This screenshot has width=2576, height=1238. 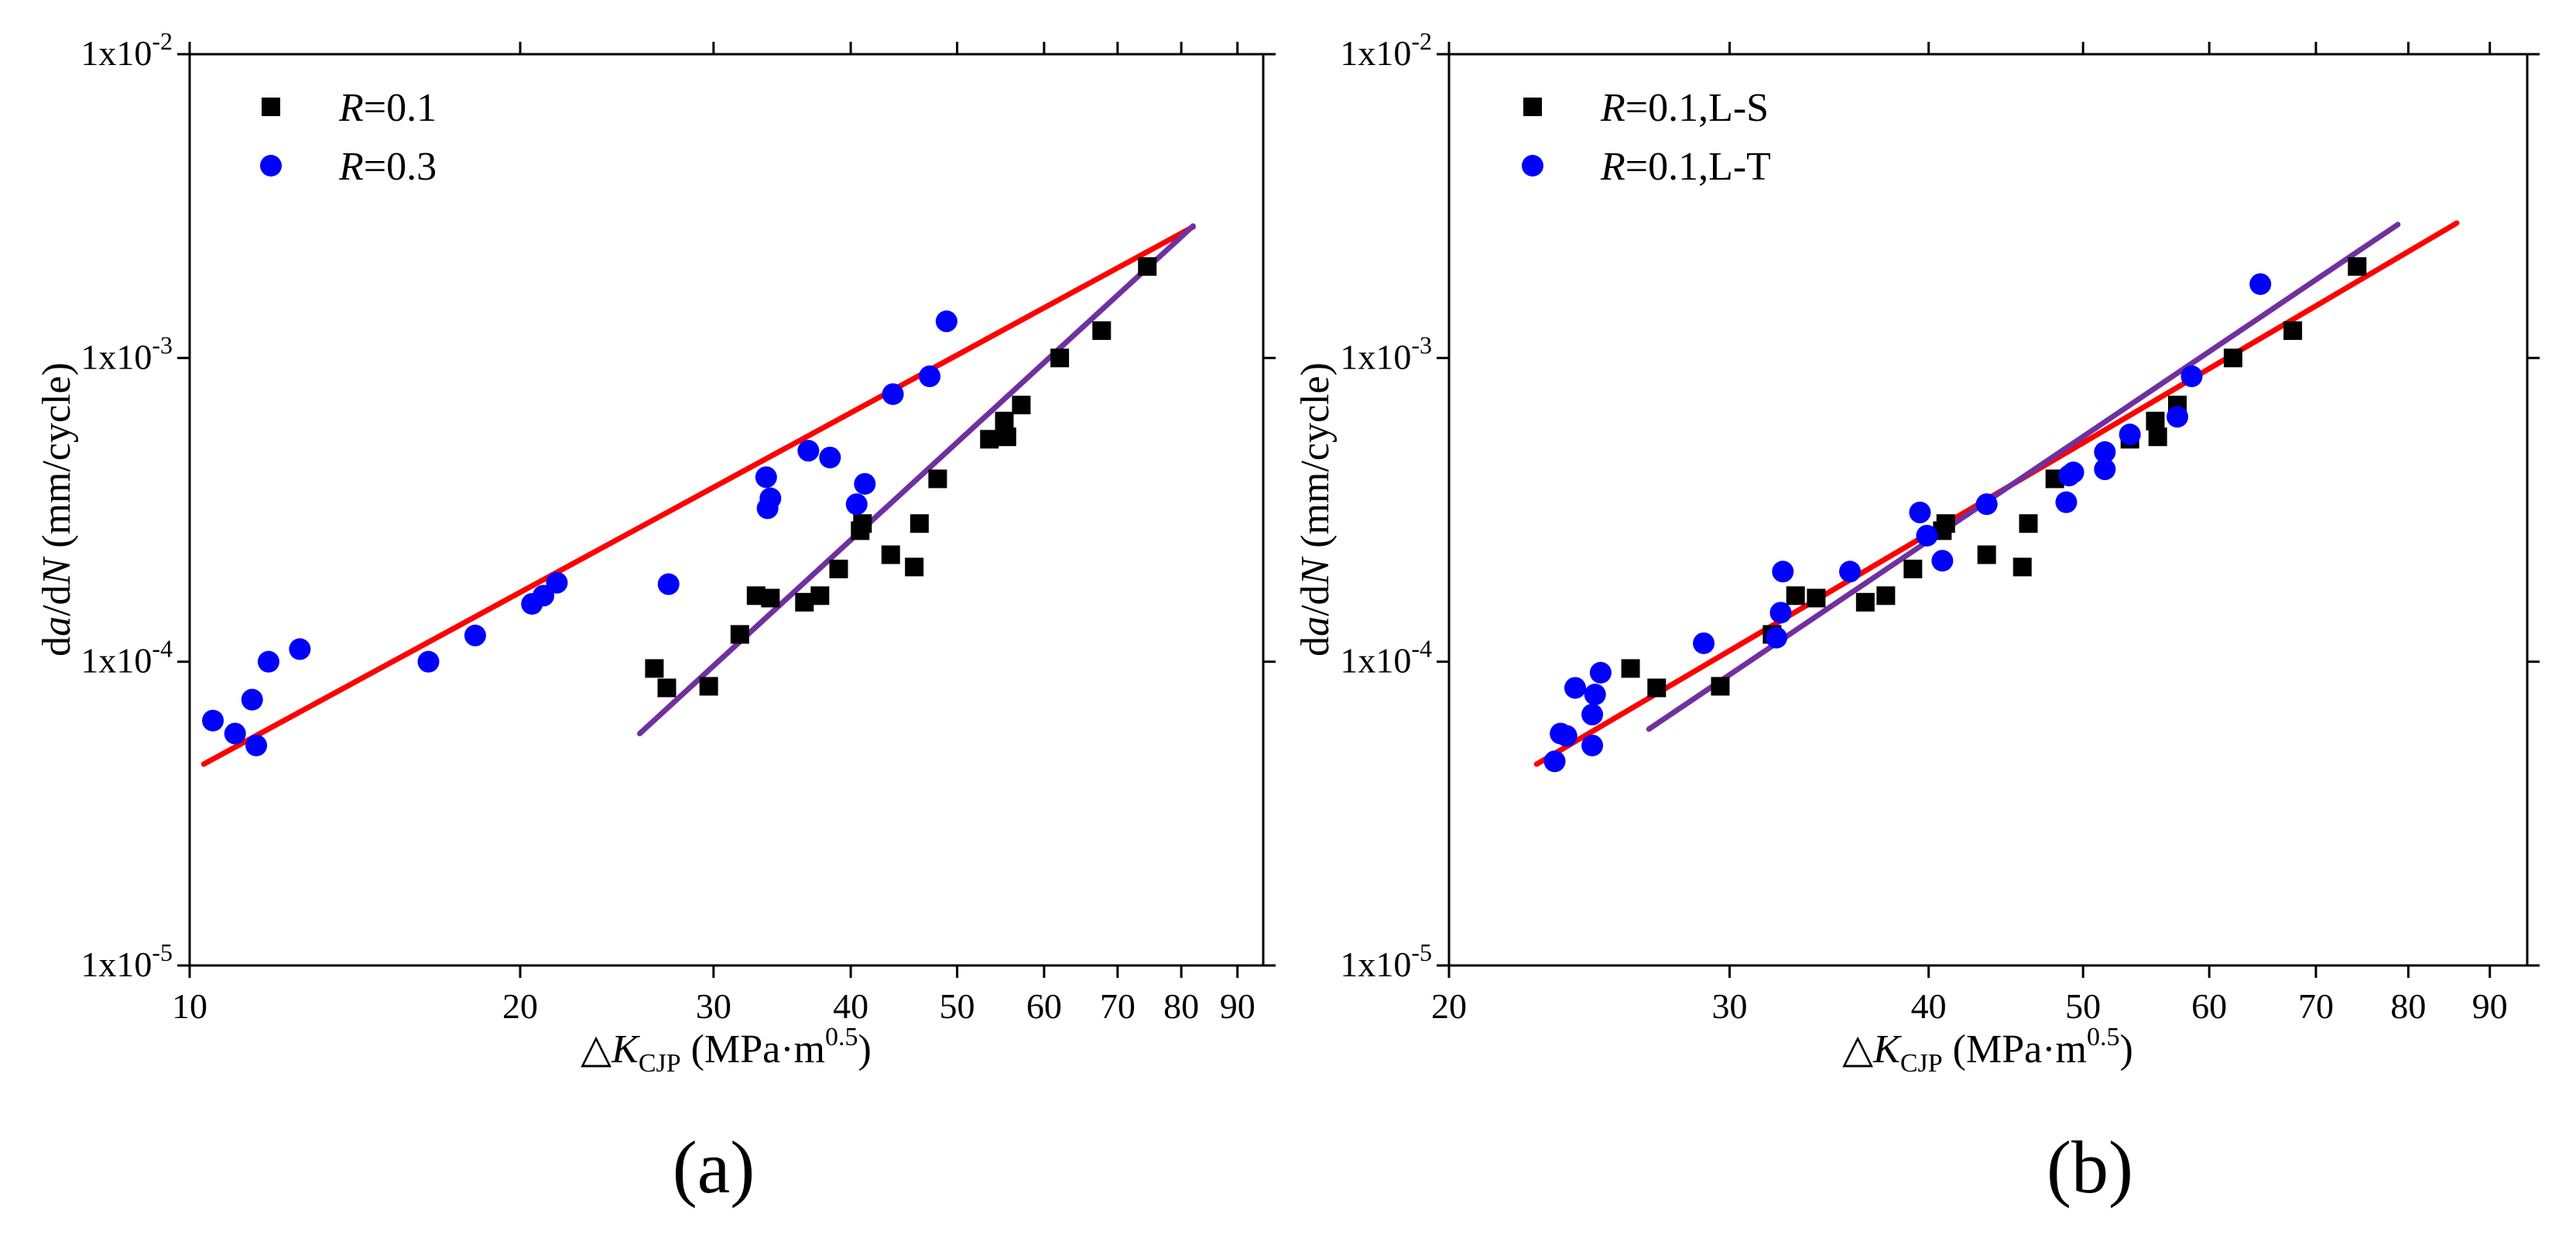 I want to click on purple-fit-line, so click(x=2023, y=477).